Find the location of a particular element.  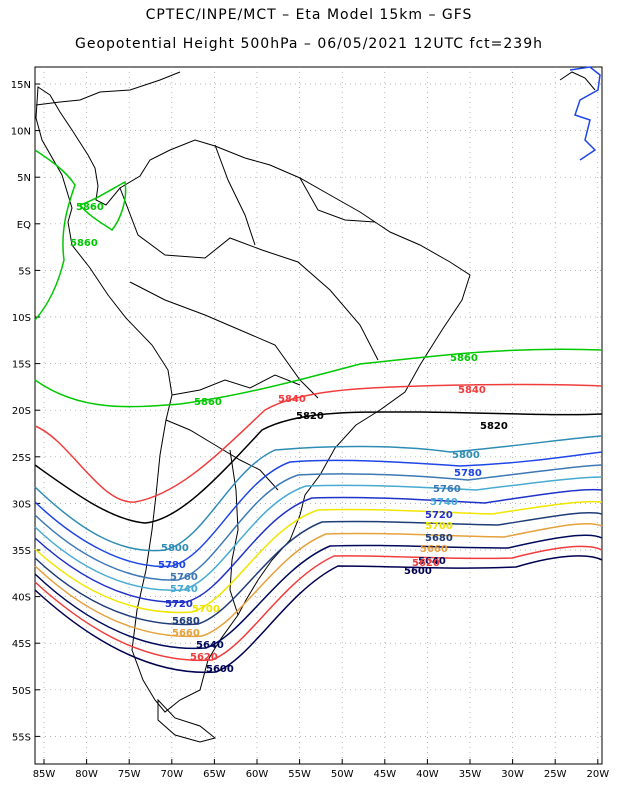

lon-tick-label: 80W is located at coordinates (86, 774).